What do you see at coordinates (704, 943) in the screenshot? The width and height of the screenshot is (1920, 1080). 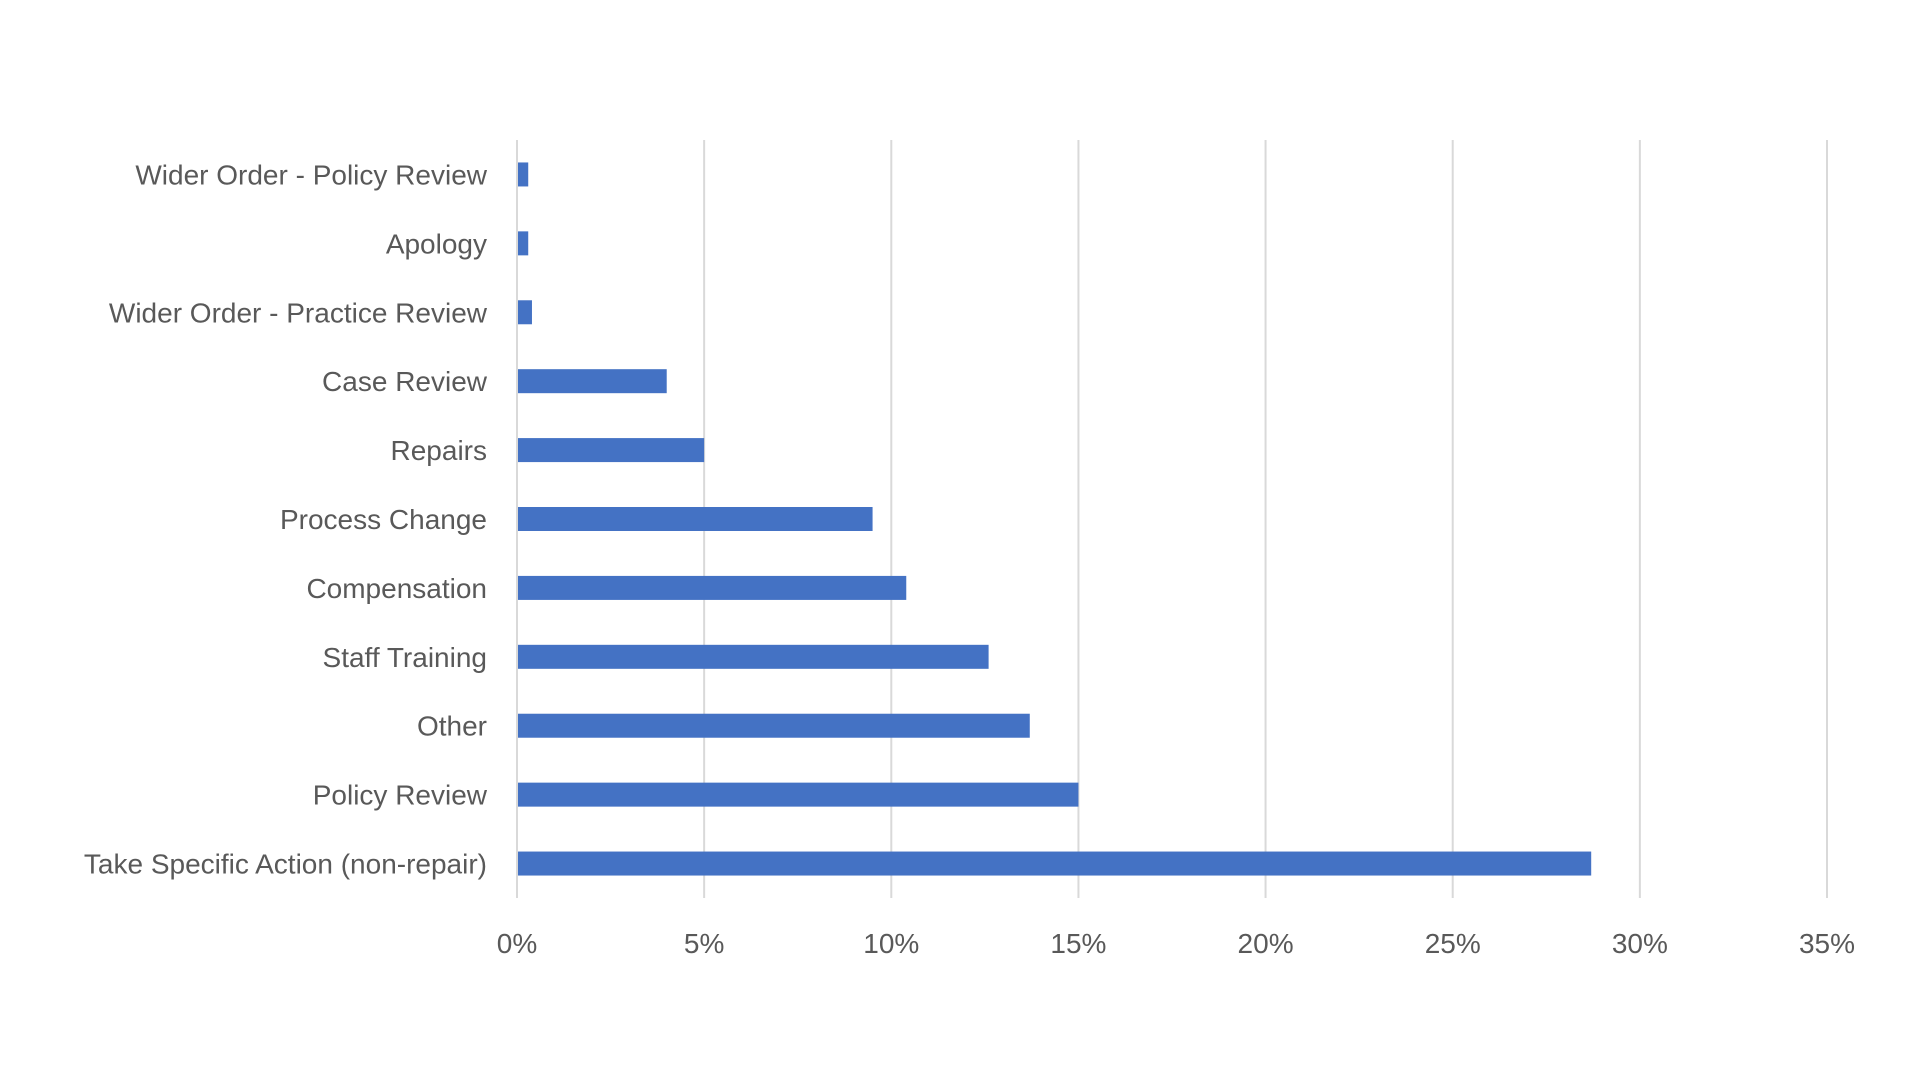 I see `x-tick-label: 5%` at bounding box center [704, 943].